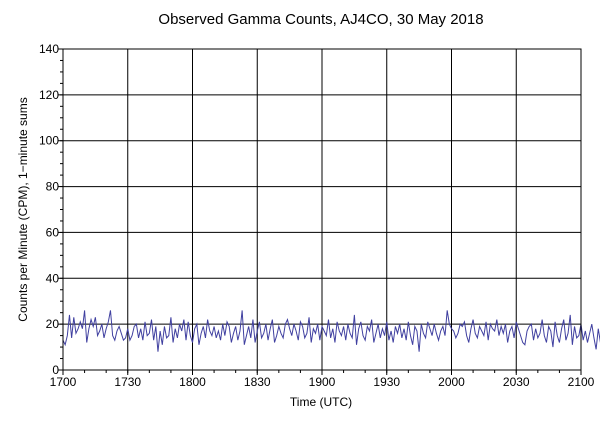 The width and height of the screenshot is (600, 428). Describe the element at coordinates (127, 382) in the screenshot. I see `x-tick-label: 1730` at that location.